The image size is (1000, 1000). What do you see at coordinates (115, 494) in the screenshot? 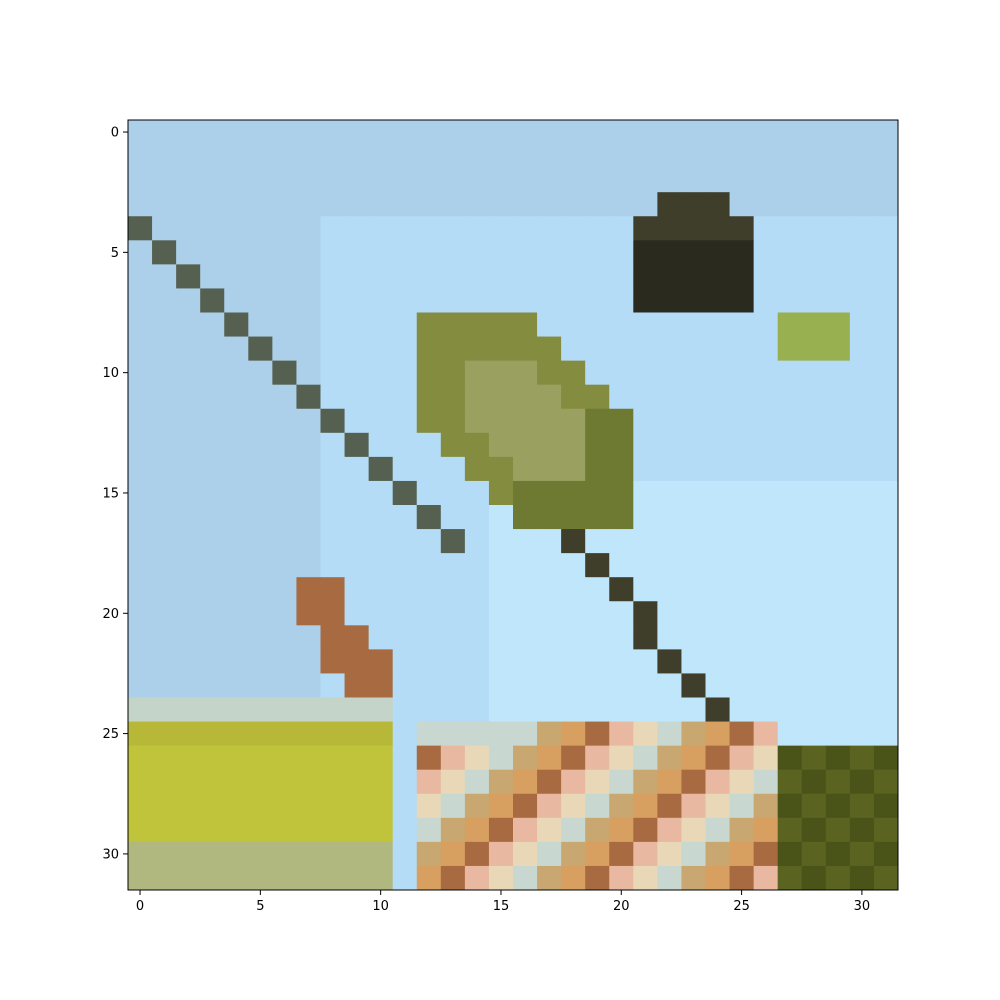
I see `y-axis: 0 5 10 15 20 25 30` at bounding box center [115, 494].